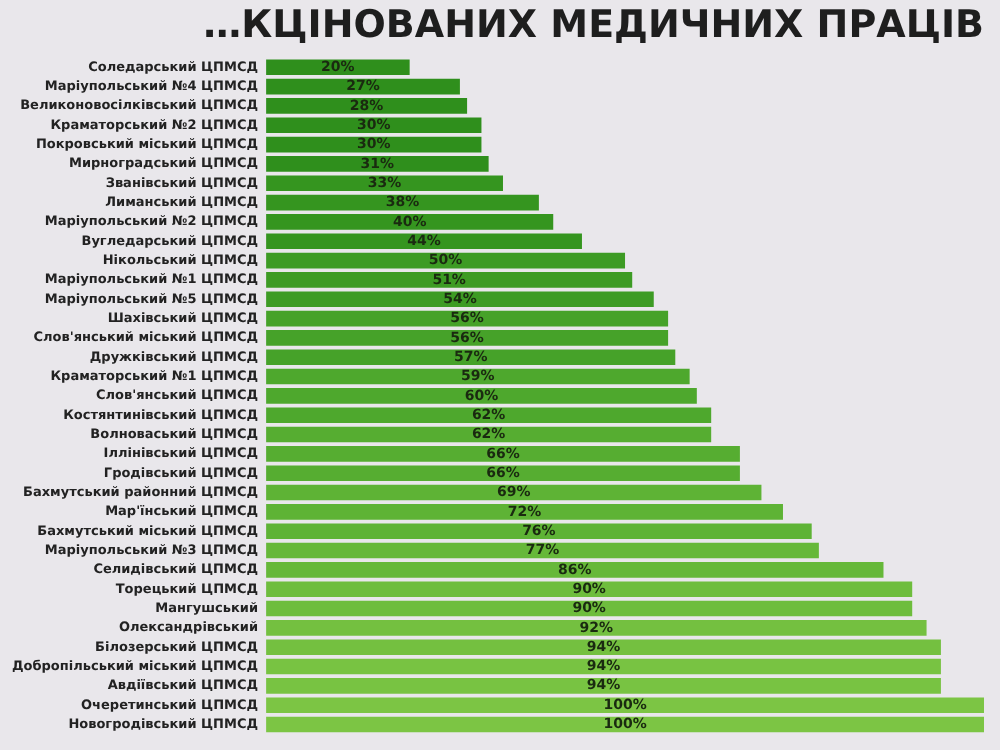  What do you see at coordinates (593, 24) in the screenshot?
I see `chart-title: …КЦІНОВАНИХ МЕДИЧНИХ ПРАЦІВ` at bounding box center [593, 24].